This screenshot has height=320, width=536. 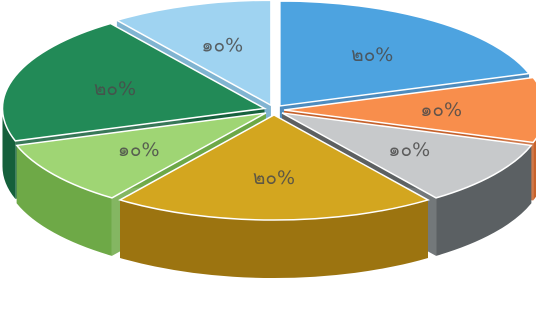 I want to click on pie-slice-label-3: ๑๐%, so click(x=409, y=150).